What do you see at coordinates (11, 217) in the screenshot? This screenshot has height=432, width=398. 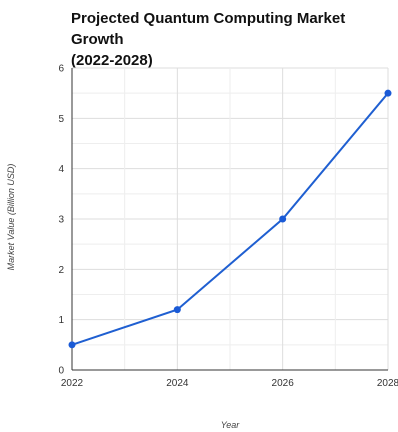 I see `y-axis-label: Market Value (Billion USD)` at bounding box center [11, 217].